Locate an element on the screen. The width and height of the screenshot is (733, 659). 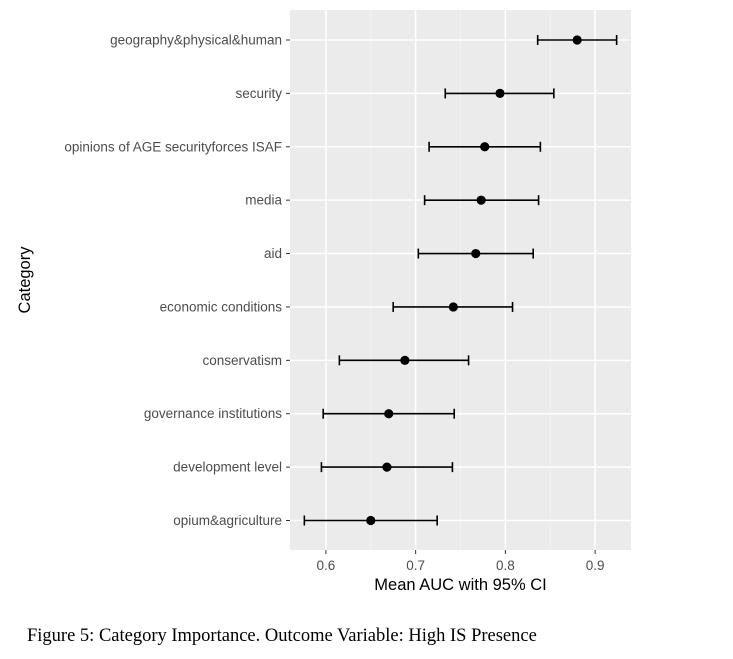
y-axis-title: Category is located at coordinates (25, 280).